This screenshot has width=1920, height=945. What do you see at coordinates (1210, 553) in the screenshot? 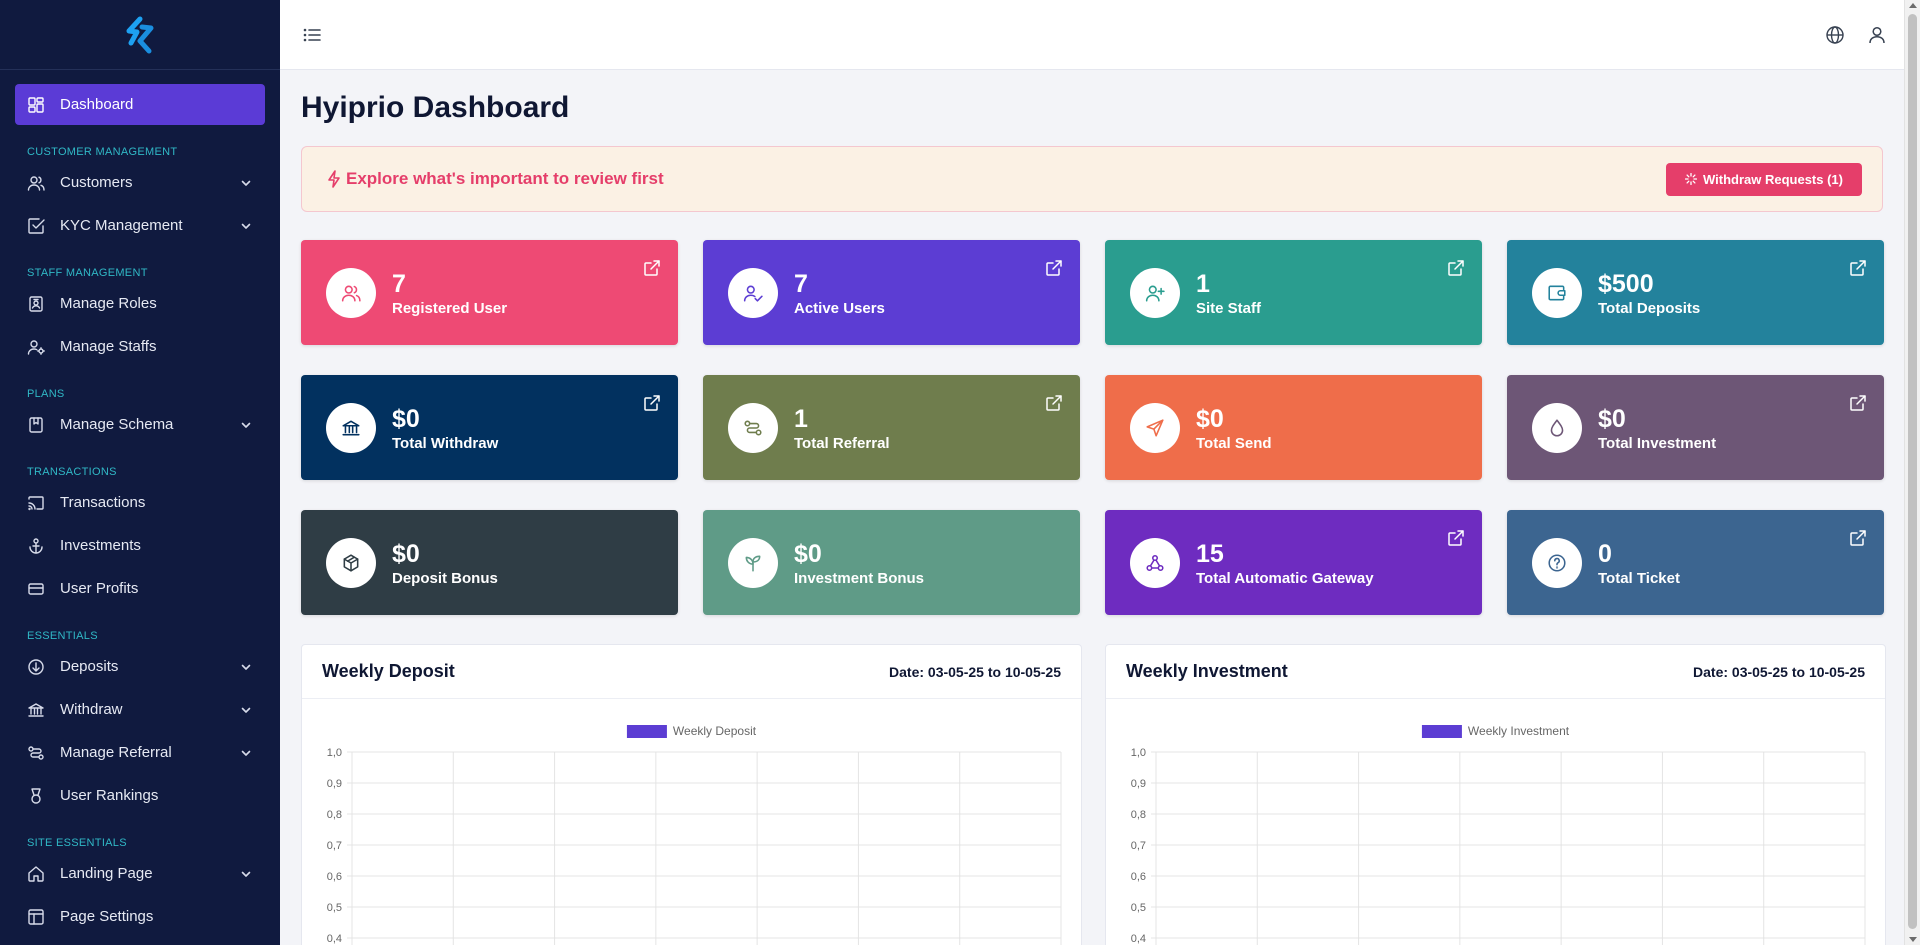
I see `stat-value: 15` at bounding box center [1210, 553].